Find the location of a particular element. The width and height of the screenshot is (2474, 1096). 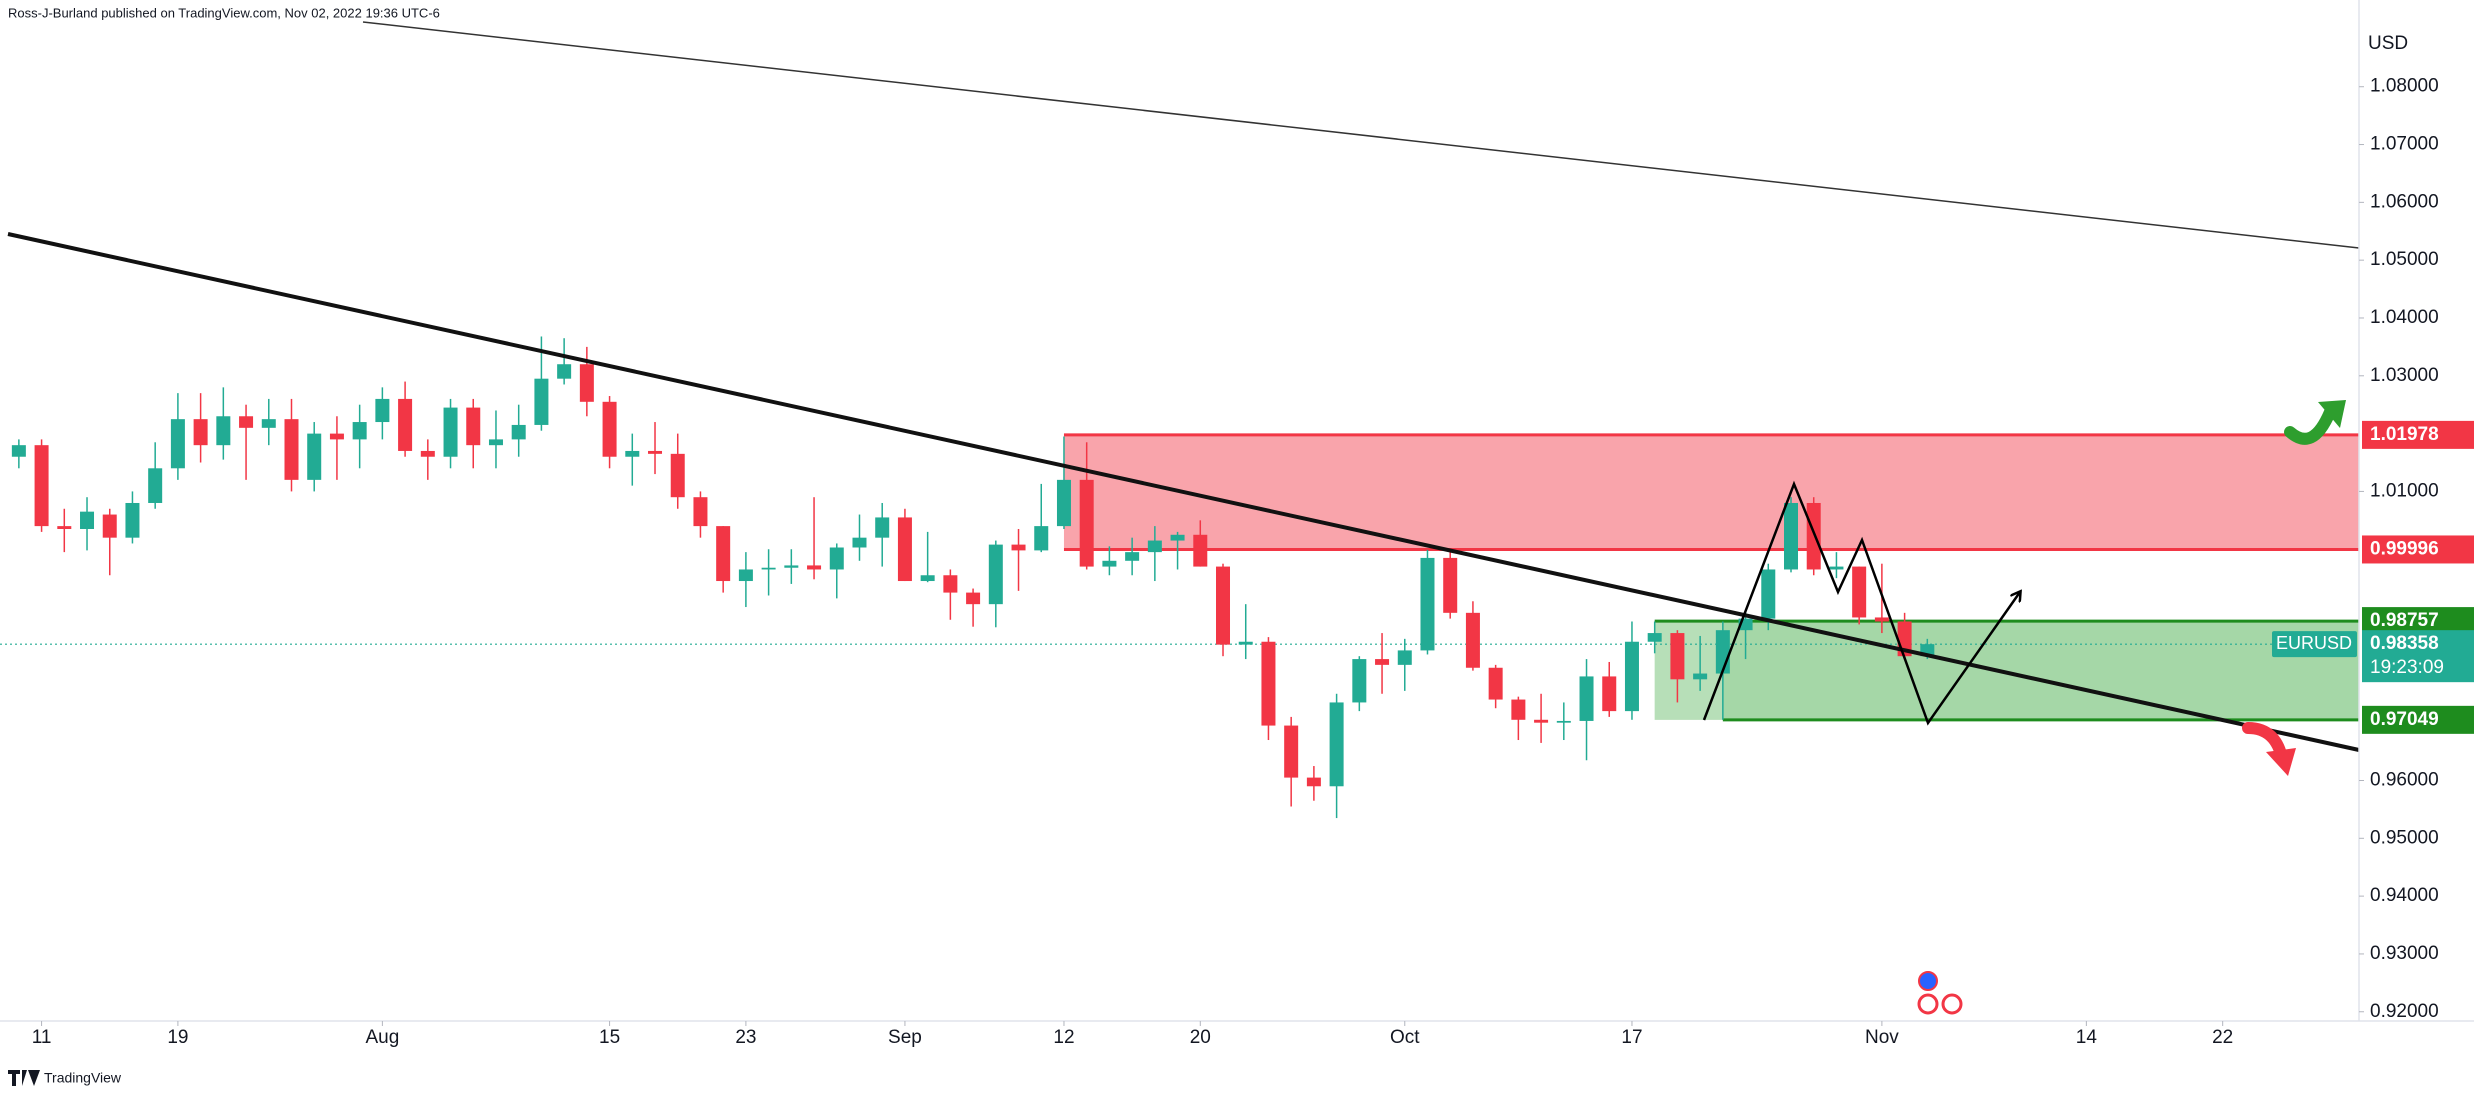

x-tick-label: 19 is located at coordinates (177, 1037).